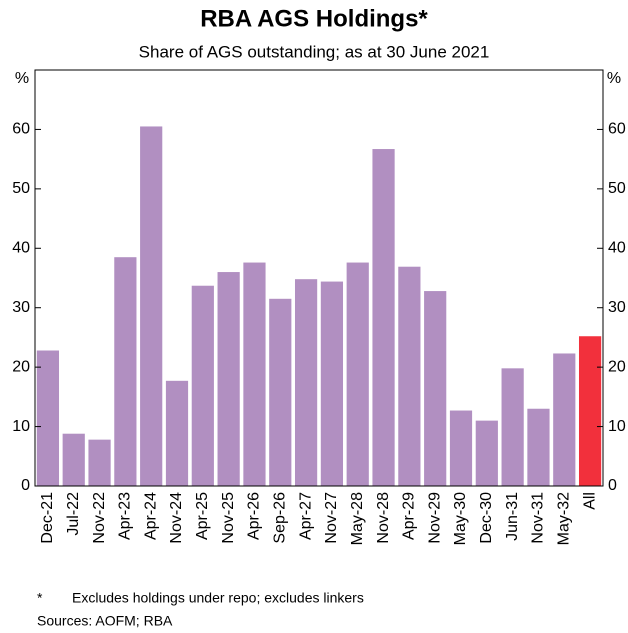  Describe the element at coordinates (614, 78) in the screenshot. I see `y-unit-right: %` at that location.